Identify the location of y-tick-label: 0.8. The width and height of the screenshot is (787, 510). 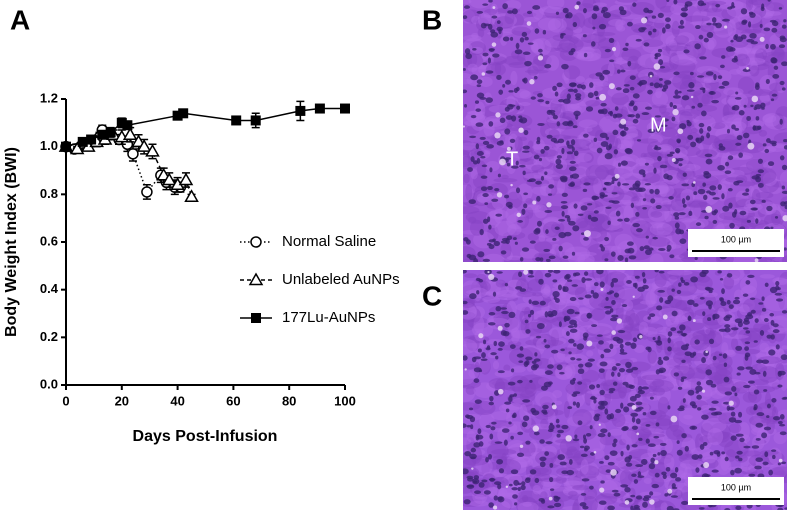
(49, 193).